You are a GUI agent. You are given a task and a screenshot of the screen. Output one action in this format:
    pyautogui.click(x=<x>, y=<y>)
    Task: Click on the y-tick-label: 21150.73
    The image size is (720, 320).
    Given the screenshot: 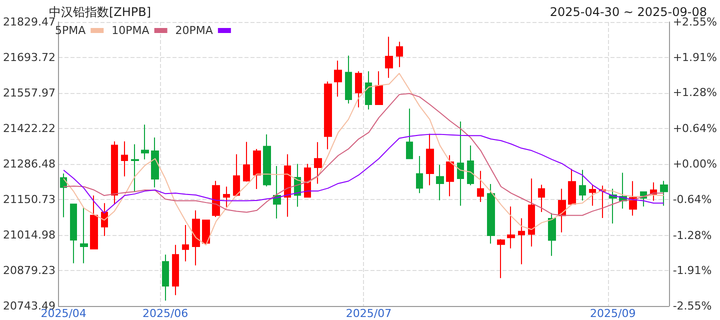 What is the action you would take?
    pyautogui.click(x=29, y=199)
    